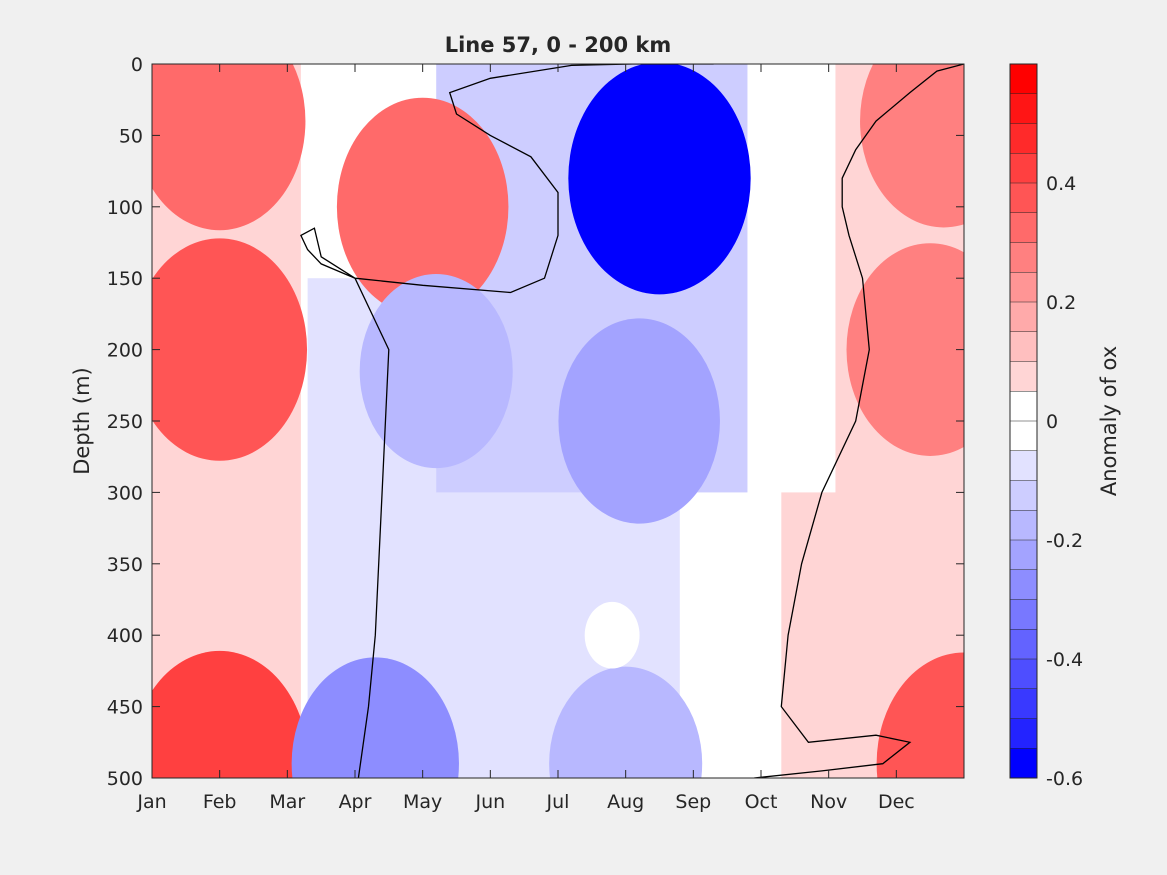 This screenshot has height=875, width=1167. Describe the element at coordinates (1064, 779) in the screenshot. I see `colorbar-tick-label: -0.6` at that location.